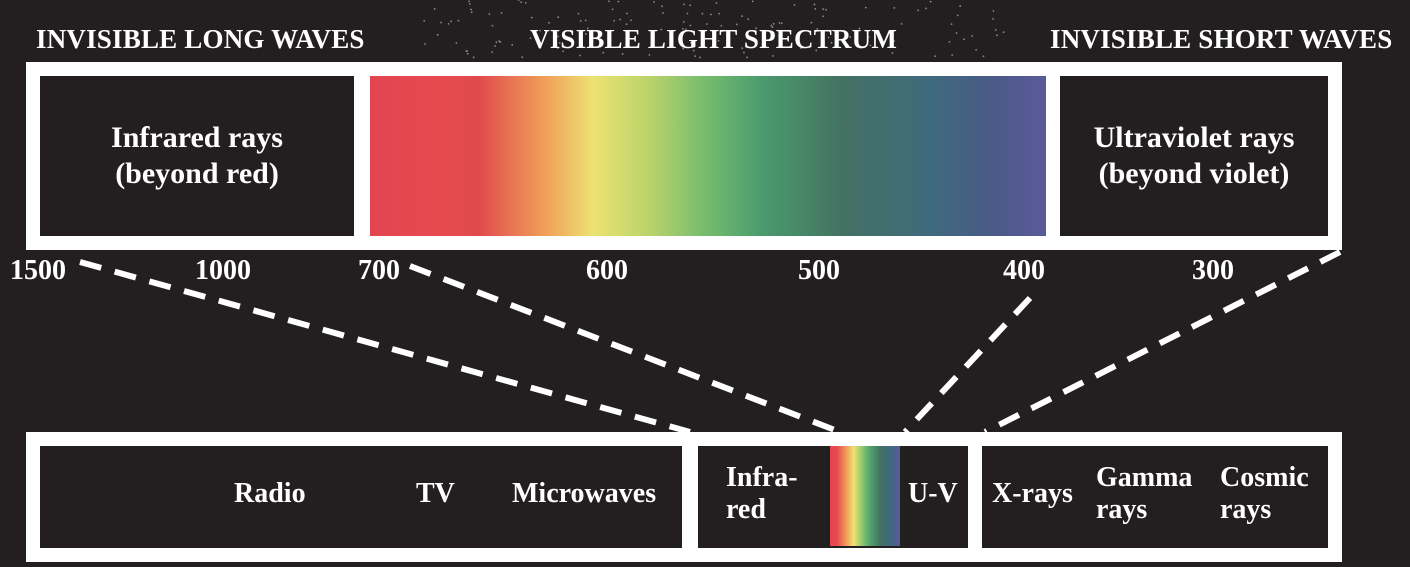 The image size is (1410, 567). Describe the element at coordinates (1144, 477) in the screenshot. I see `label-gamma-line1: Gamma` at that location.